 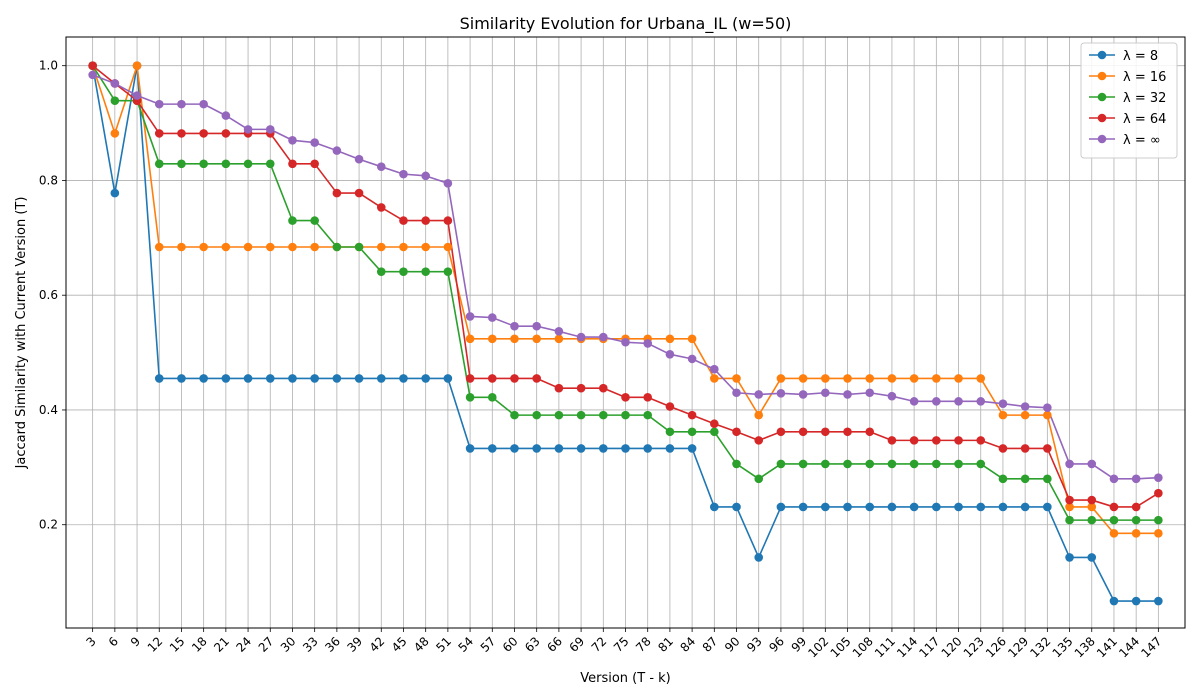 I want to click on legend-label: λ = ∞, so click(x=1142, y=140).